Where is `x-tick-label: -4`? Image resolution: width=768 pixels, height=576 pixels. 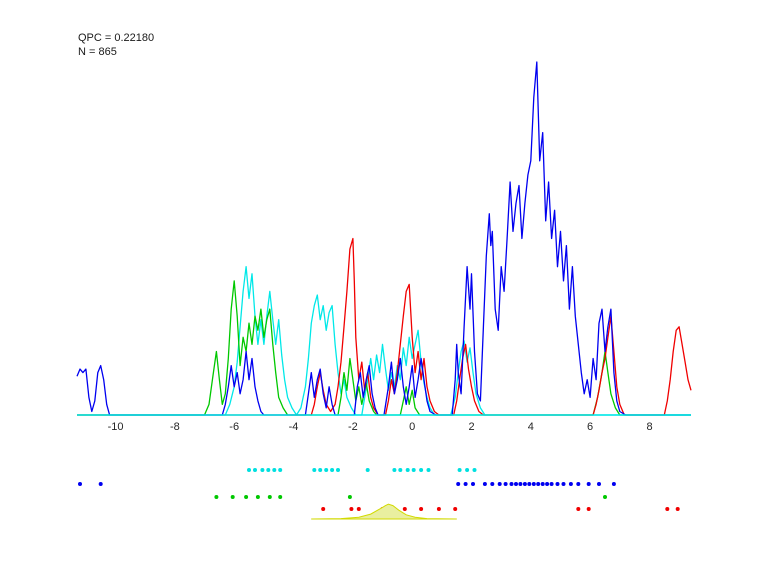
x-tick-label: -4 is located at coordinates (294, 427).